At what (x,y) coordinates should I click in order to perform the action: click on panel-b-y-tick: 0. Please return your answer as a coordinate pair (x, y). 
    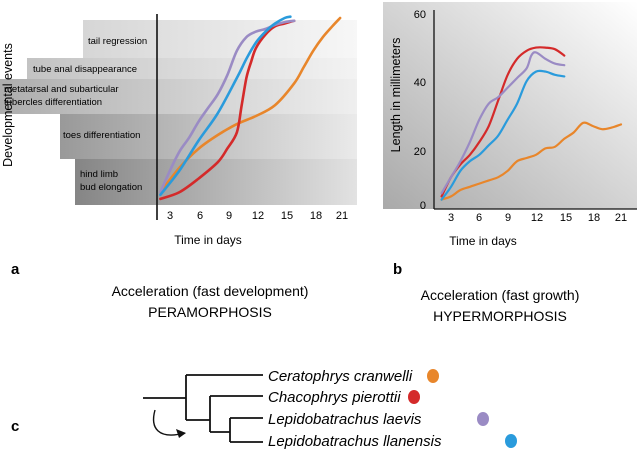
    Looking at the image, I should click on (423, 206).